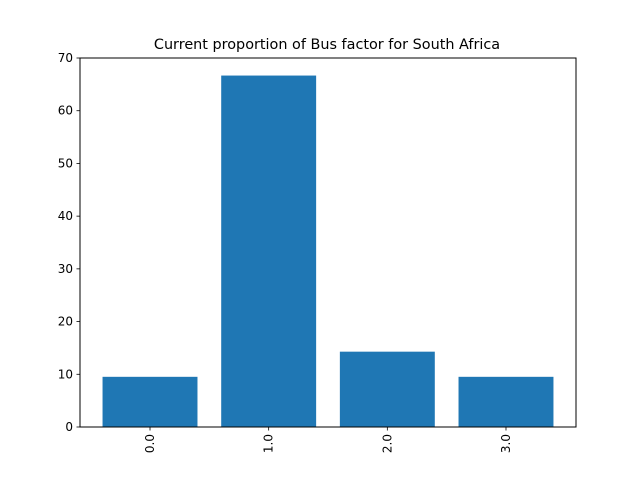 The width and height of the screenshot is (640, 480). What do you see at coordinates (65, 58) in the screenshot?
I see `y-tick-label: 70` at bounding box center [65, 58].